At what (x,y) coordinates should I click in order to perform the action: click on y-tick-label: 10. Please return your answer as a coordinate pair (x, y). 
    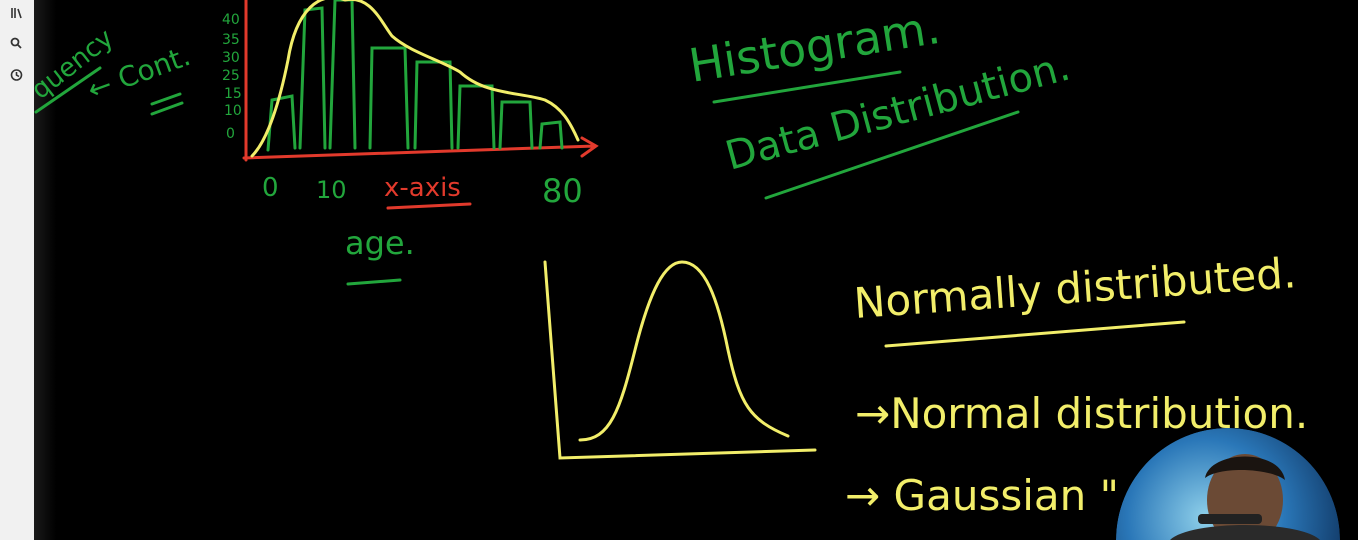
    Looking at the image, I should click on (233, 111).